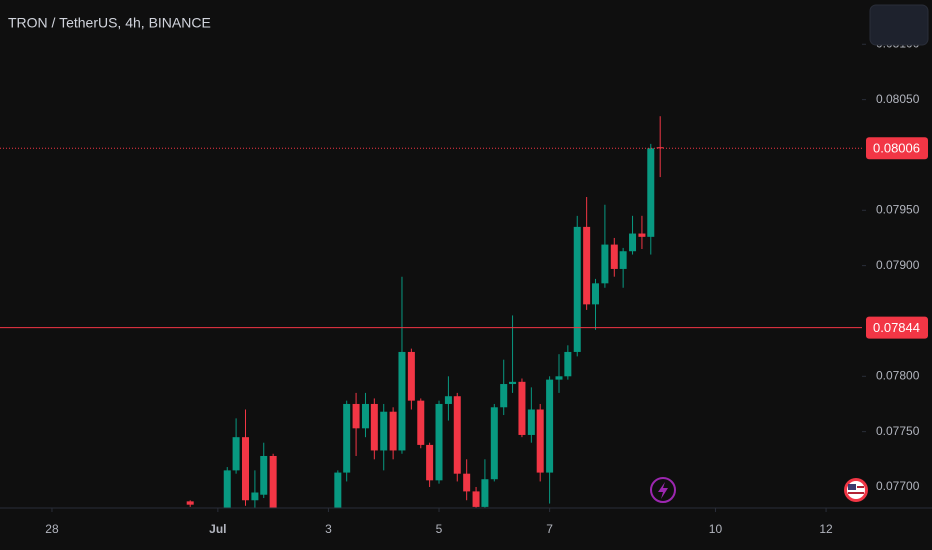  What do you see at coordinates (898, 99) in the screenshot?
I see `y-tick-label: 0.08050` at bounding box center [898, 99].